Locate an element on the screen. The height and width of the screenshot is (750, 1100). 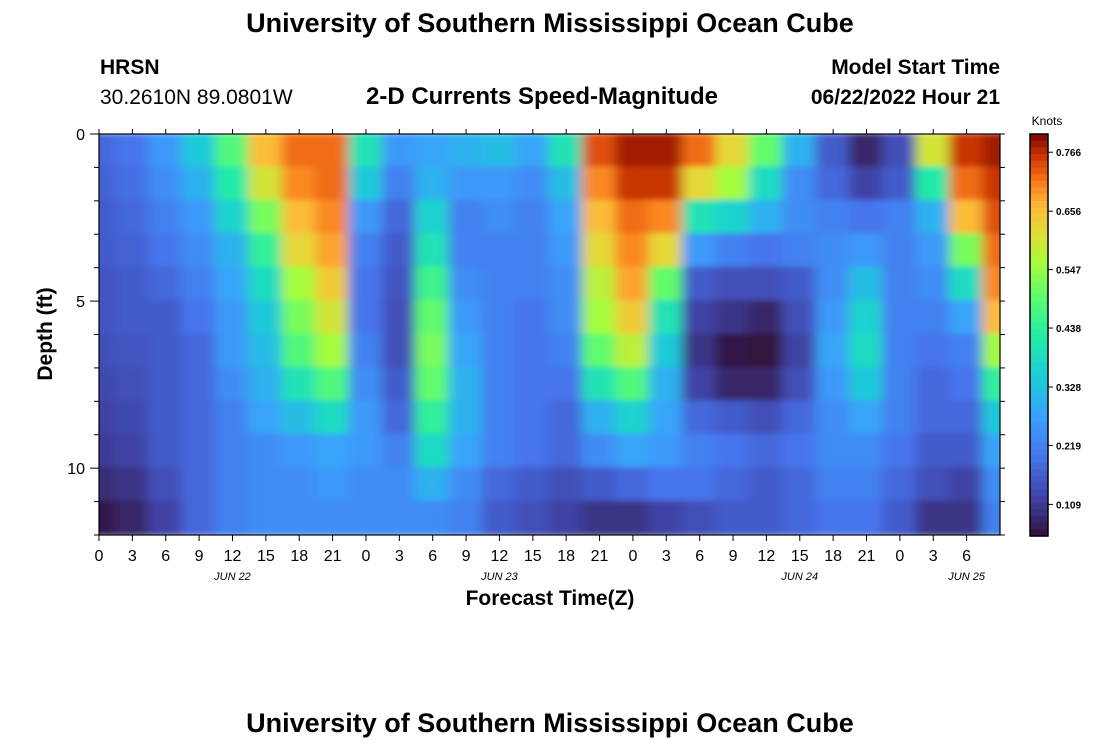
y-tick-label: 0 is located at coordinates (80, 135).